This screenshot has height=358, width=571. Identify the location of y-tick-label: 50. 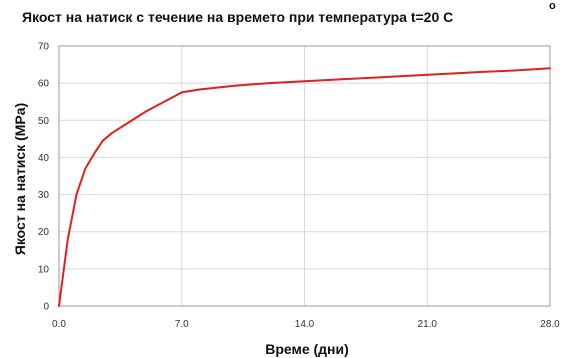
(44, 121).